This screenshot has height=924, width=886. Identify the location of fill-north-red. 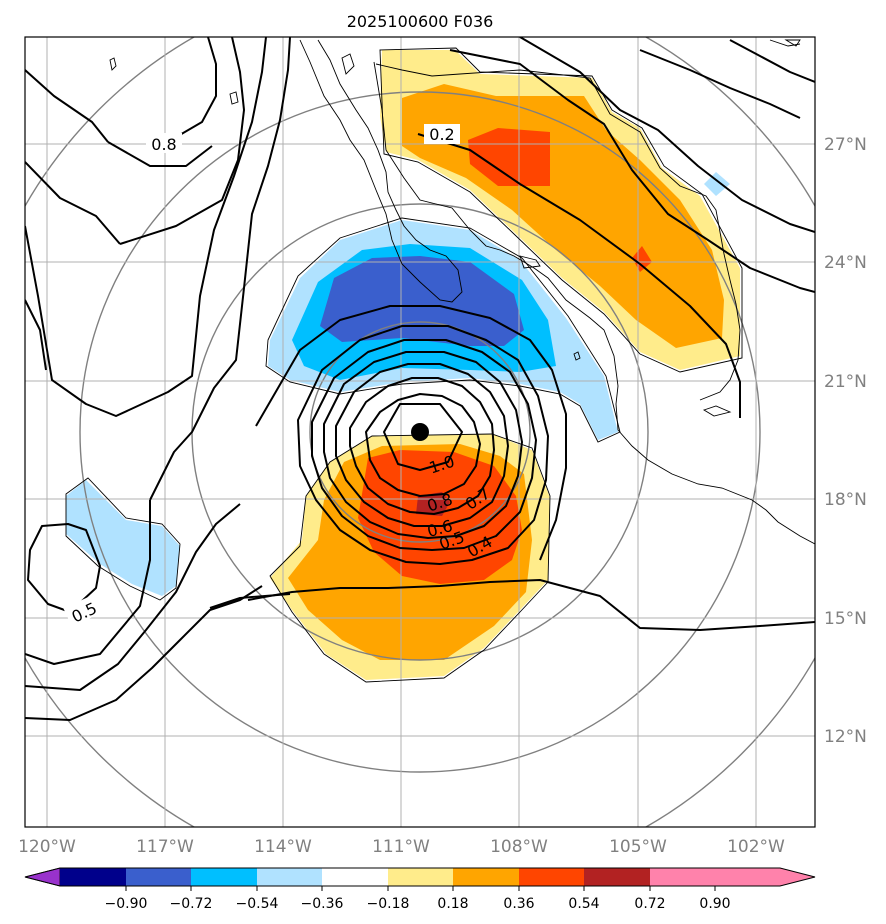
(509, 157).